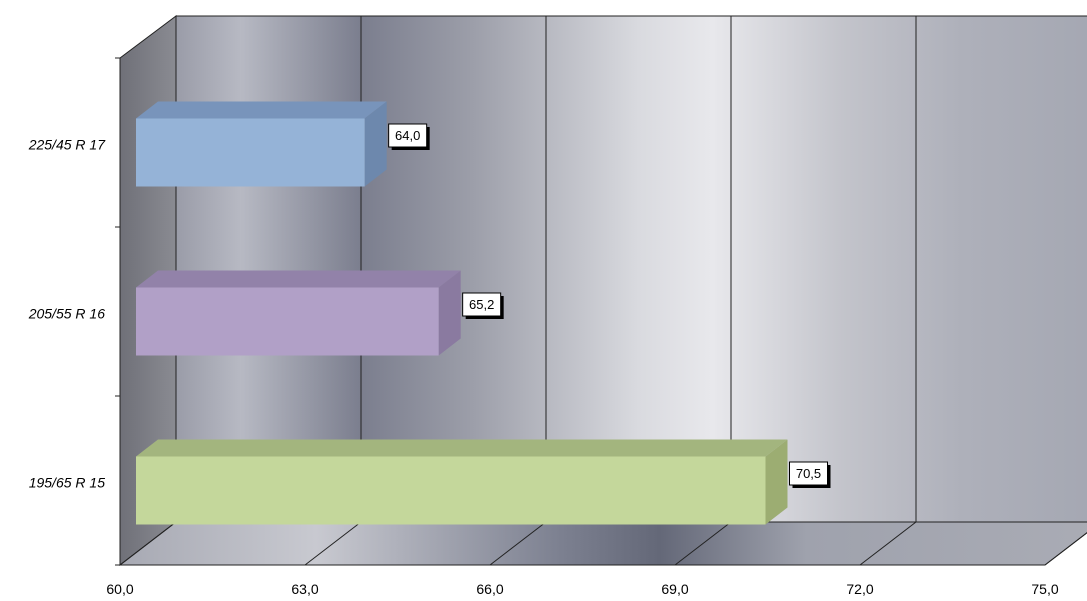 The width and height of the screenshot is (1087, 601). I want to click on bar-3: 70,5, so click(483, 482).